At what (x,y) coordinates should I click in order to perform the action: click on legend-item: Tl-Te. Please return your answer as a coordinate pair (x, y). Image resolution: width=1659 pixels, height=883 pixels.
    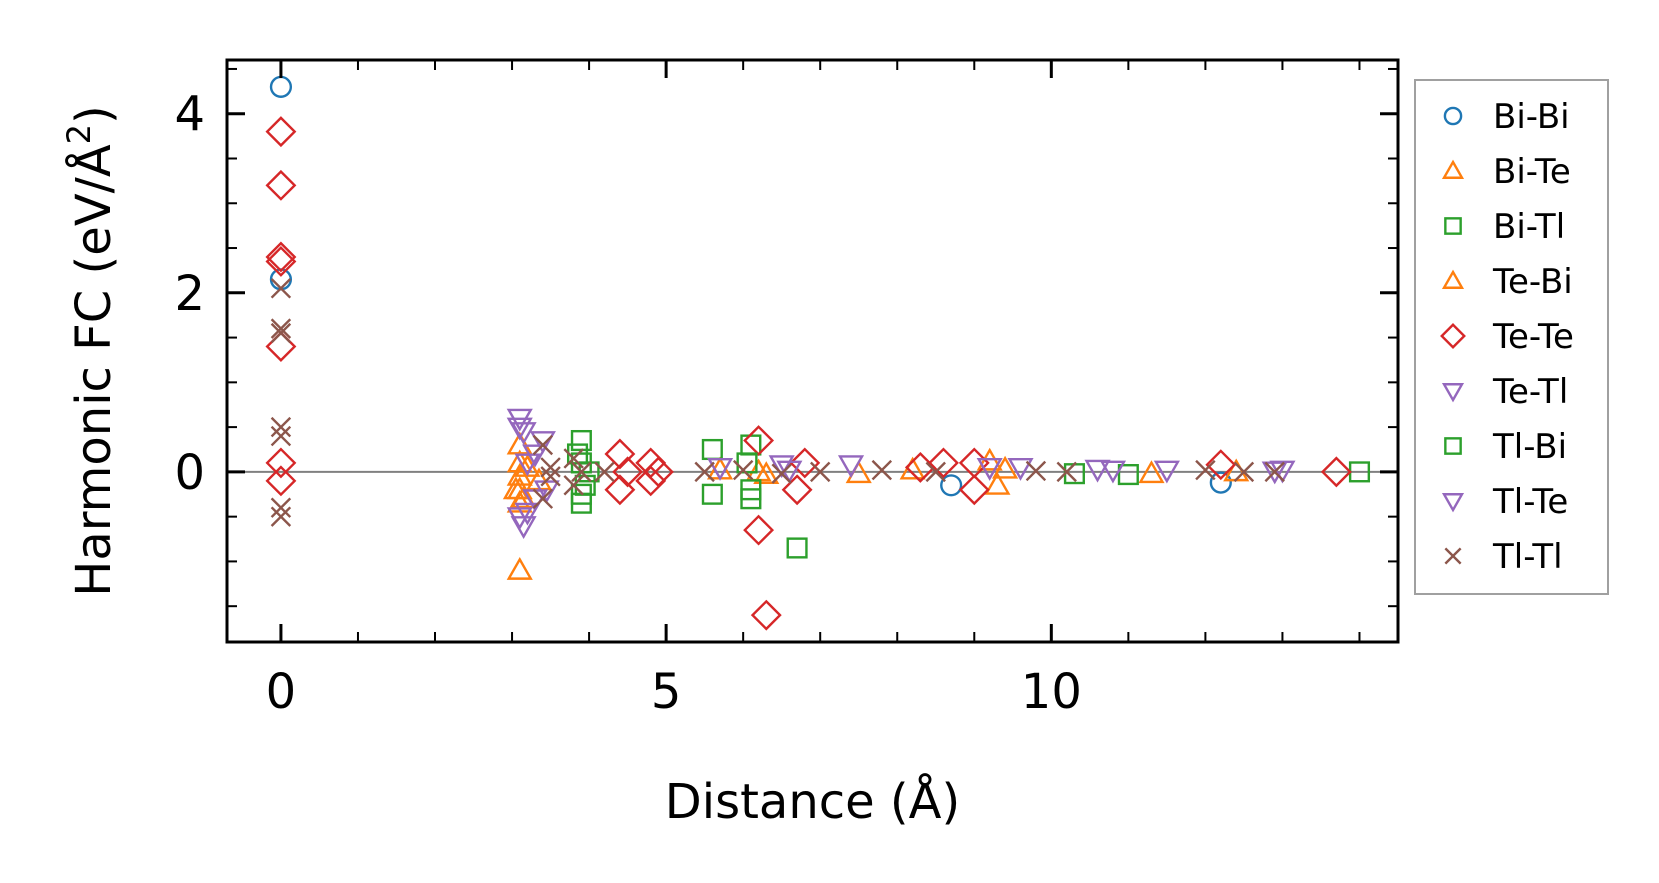
    Looking at the image, I should click on (1504, 502).